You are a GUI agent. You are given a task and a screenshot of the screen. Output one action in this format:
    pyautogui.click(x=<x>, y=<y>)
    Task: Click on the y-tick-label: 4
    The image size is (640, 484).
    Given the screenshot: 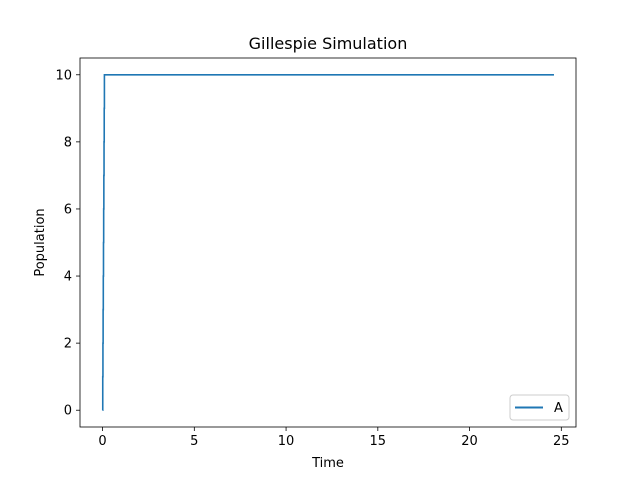 What is the action you would take?
    pyautogui.click(x=68, y=277)
    